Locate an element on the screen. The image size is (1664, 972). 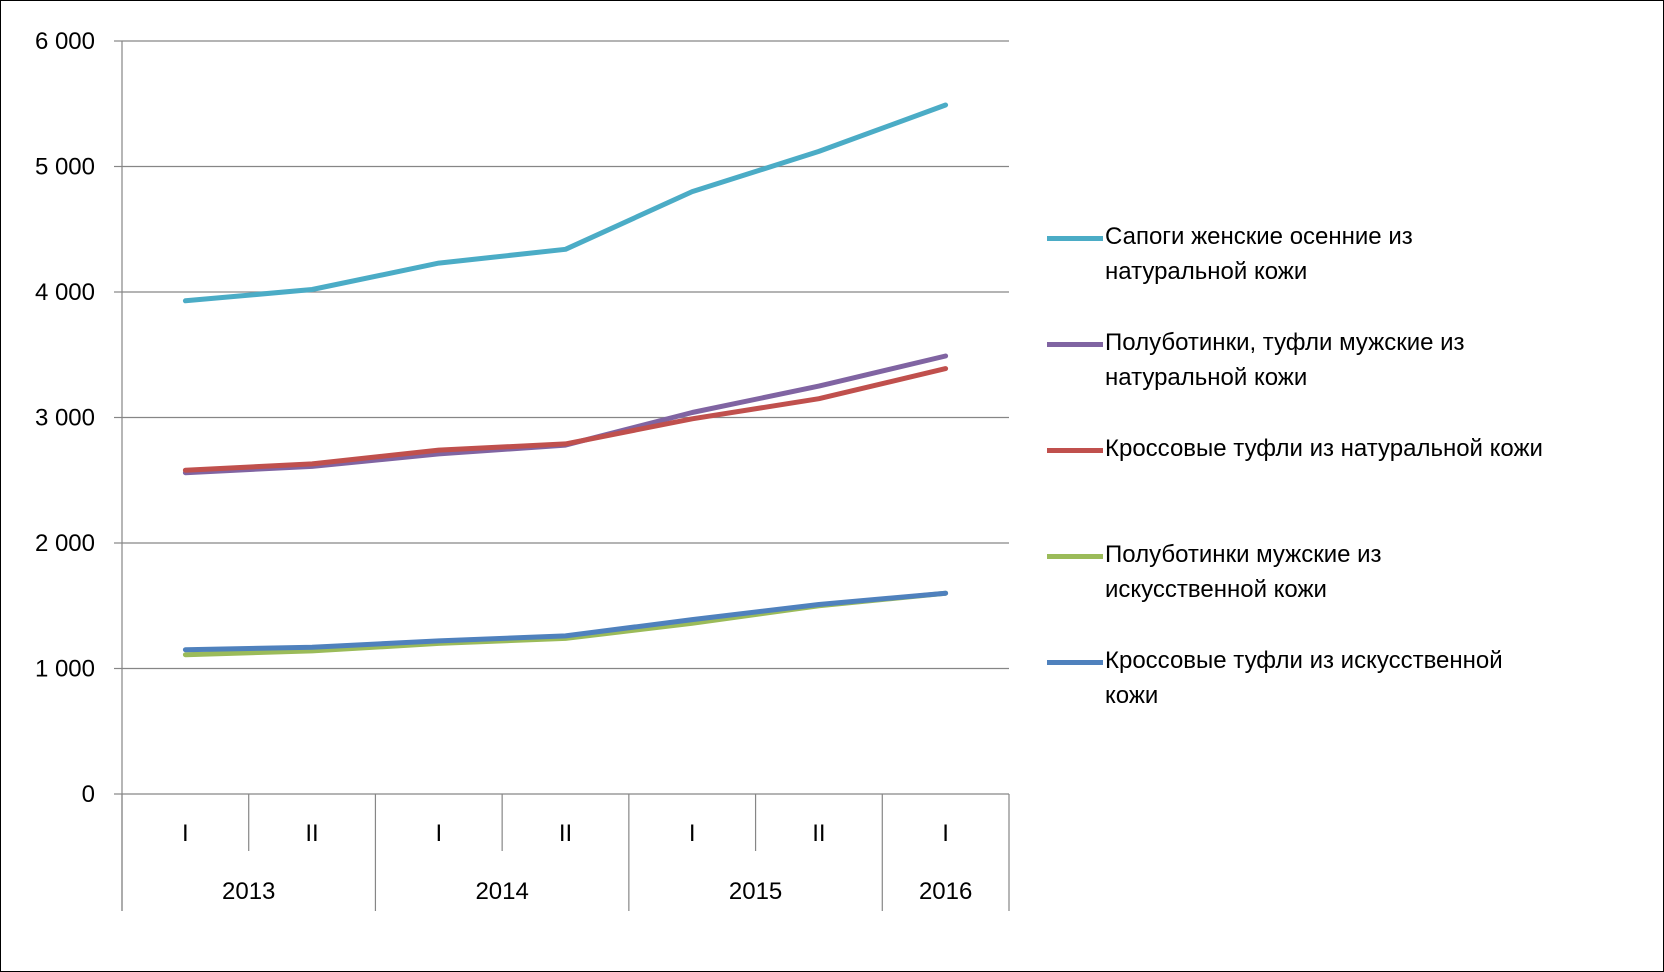
x-group-label: 2015 is located at coordinates (755, 891).